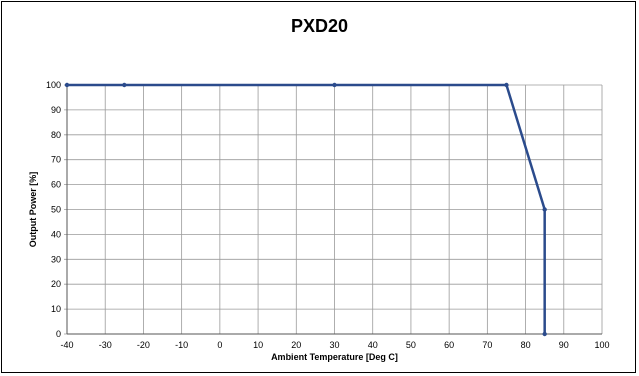 The height and width of the screenshot is (376, 639). Describe the element at coordinates (181, 345) in the screenshot. I see `x-tick-label: -10` at that location.